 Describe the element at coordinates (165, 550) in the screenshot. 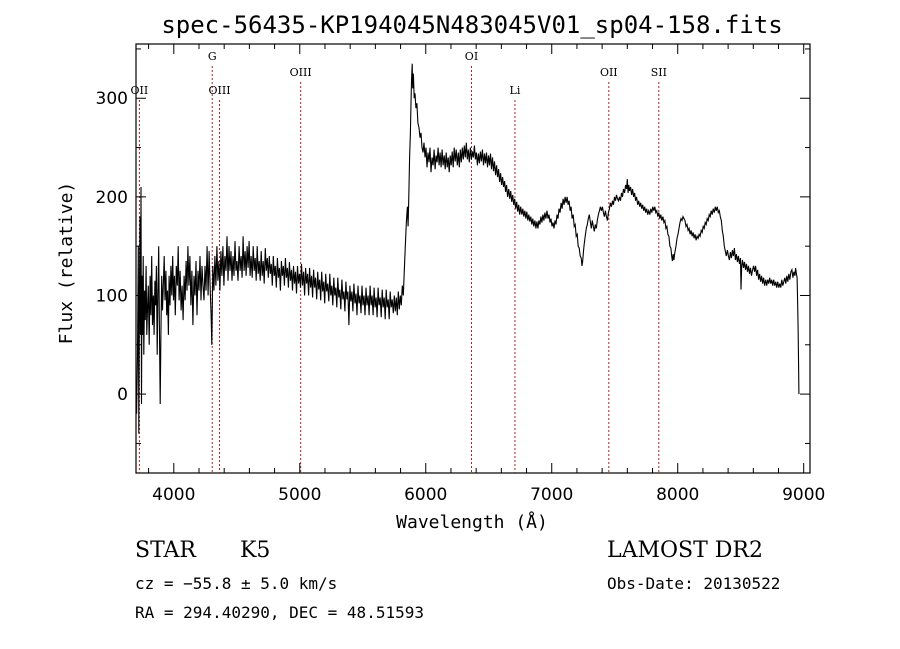

I see `object-type: STAR` at that location.